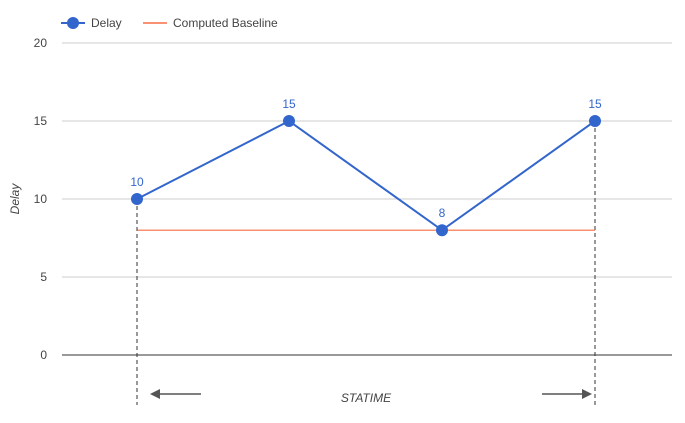 This screenshot has width=685, height=423. I want to click on delay-data-label: 10, so click(137, 182).